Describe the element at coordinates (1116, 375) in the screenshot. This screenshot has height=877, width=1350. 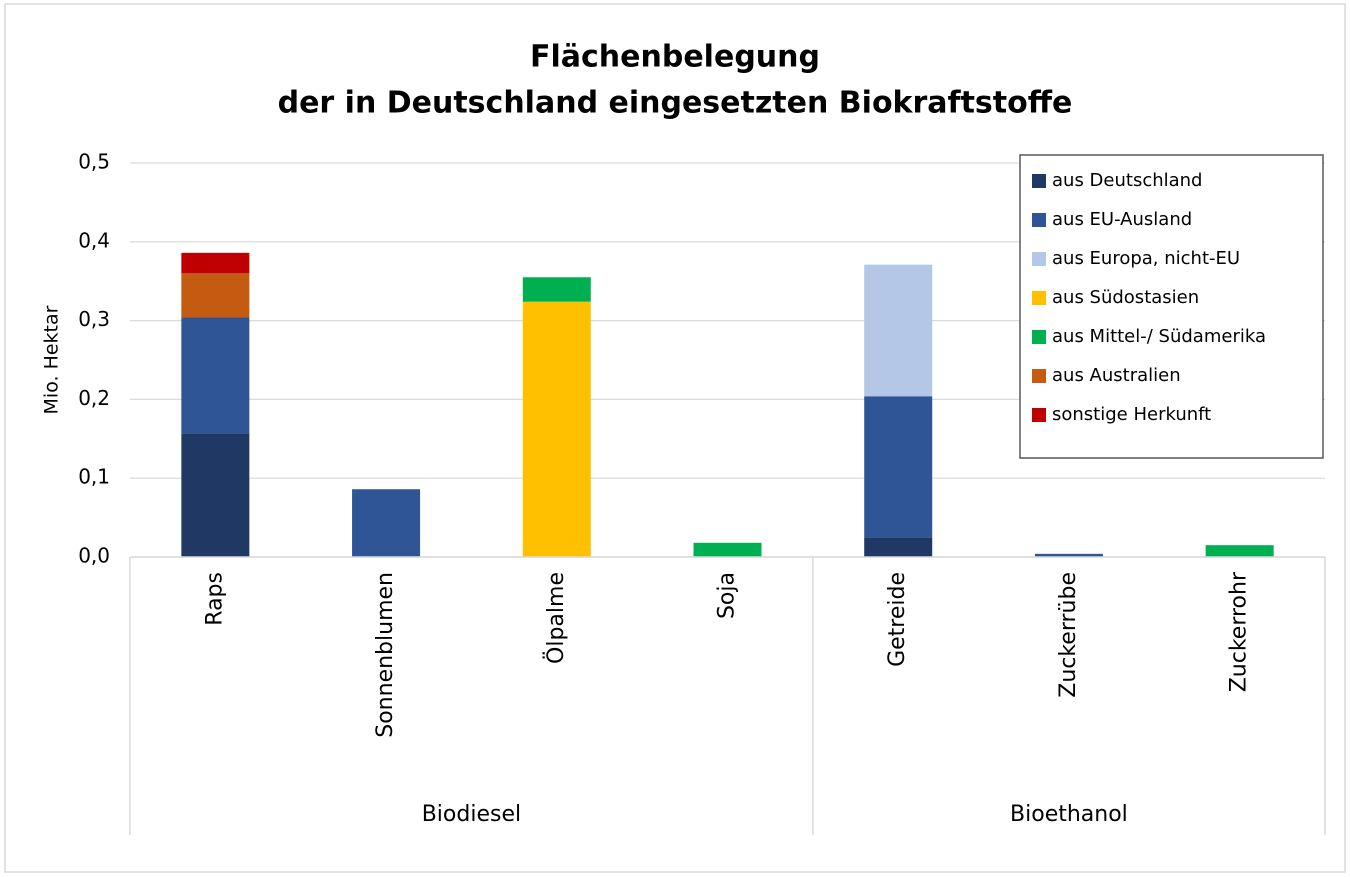
I see `legend-label: aus Australien` at that location.